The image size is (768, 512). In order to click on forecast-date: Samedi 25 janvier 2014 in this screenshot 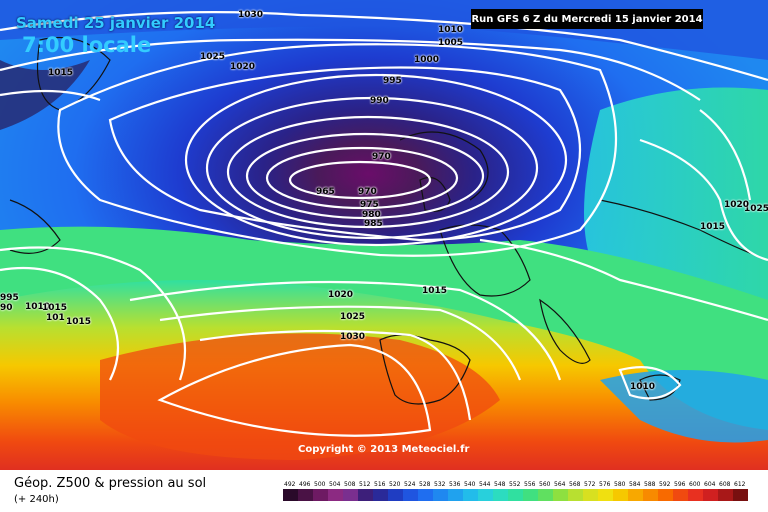, I will do `click(116, 23)`.